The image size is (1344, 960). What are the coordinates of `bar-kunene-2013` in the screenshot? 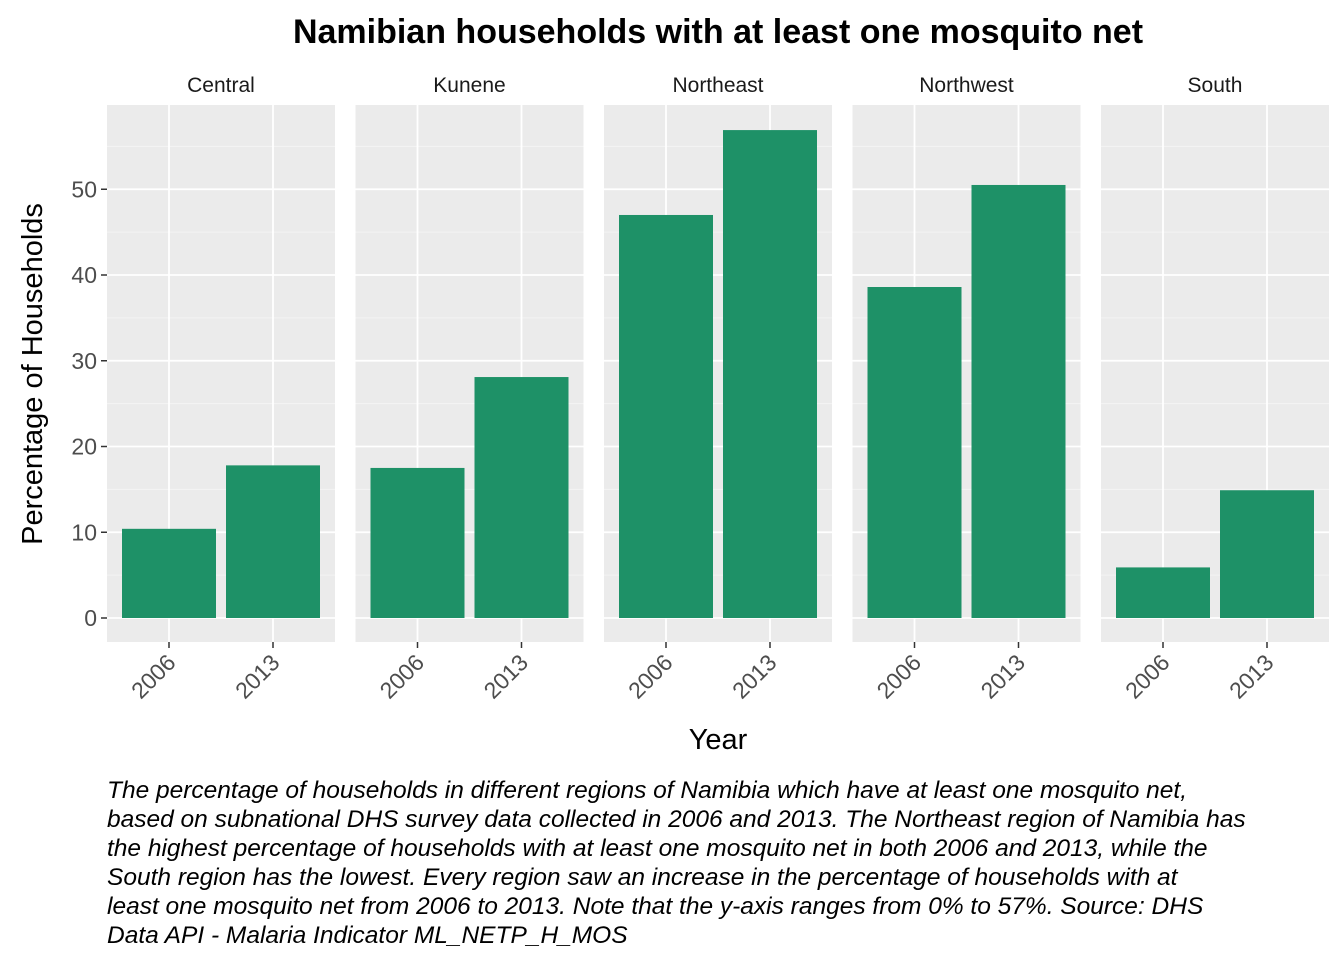 It's located at (521, 497).